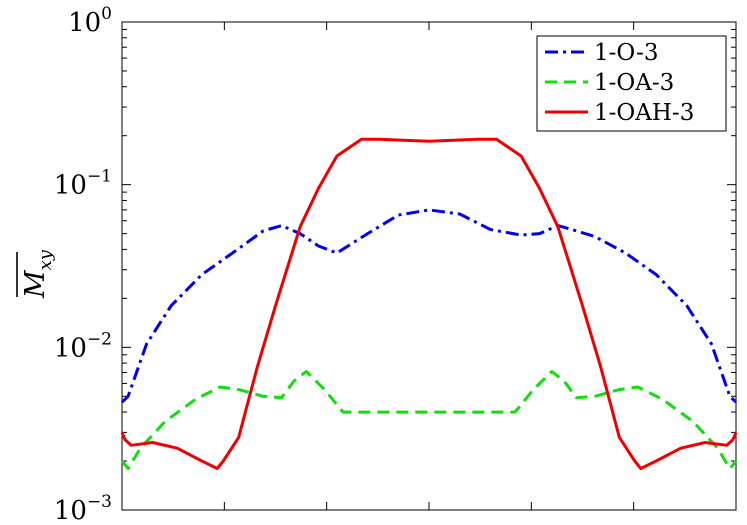 This screenshot has height=525, width=747. Describe the element at coordinates (106, 14) in the screenshot. I see `y-tick-label-exponent: 0` at that location.